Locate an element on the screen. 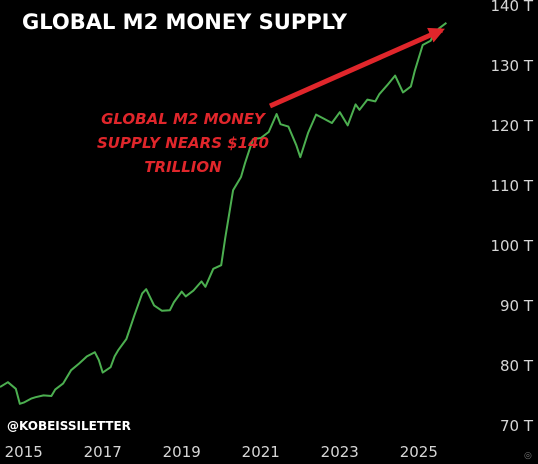 The image size is (538, 464). y-tick-label: 70 T is located at coordinates (517, 426).